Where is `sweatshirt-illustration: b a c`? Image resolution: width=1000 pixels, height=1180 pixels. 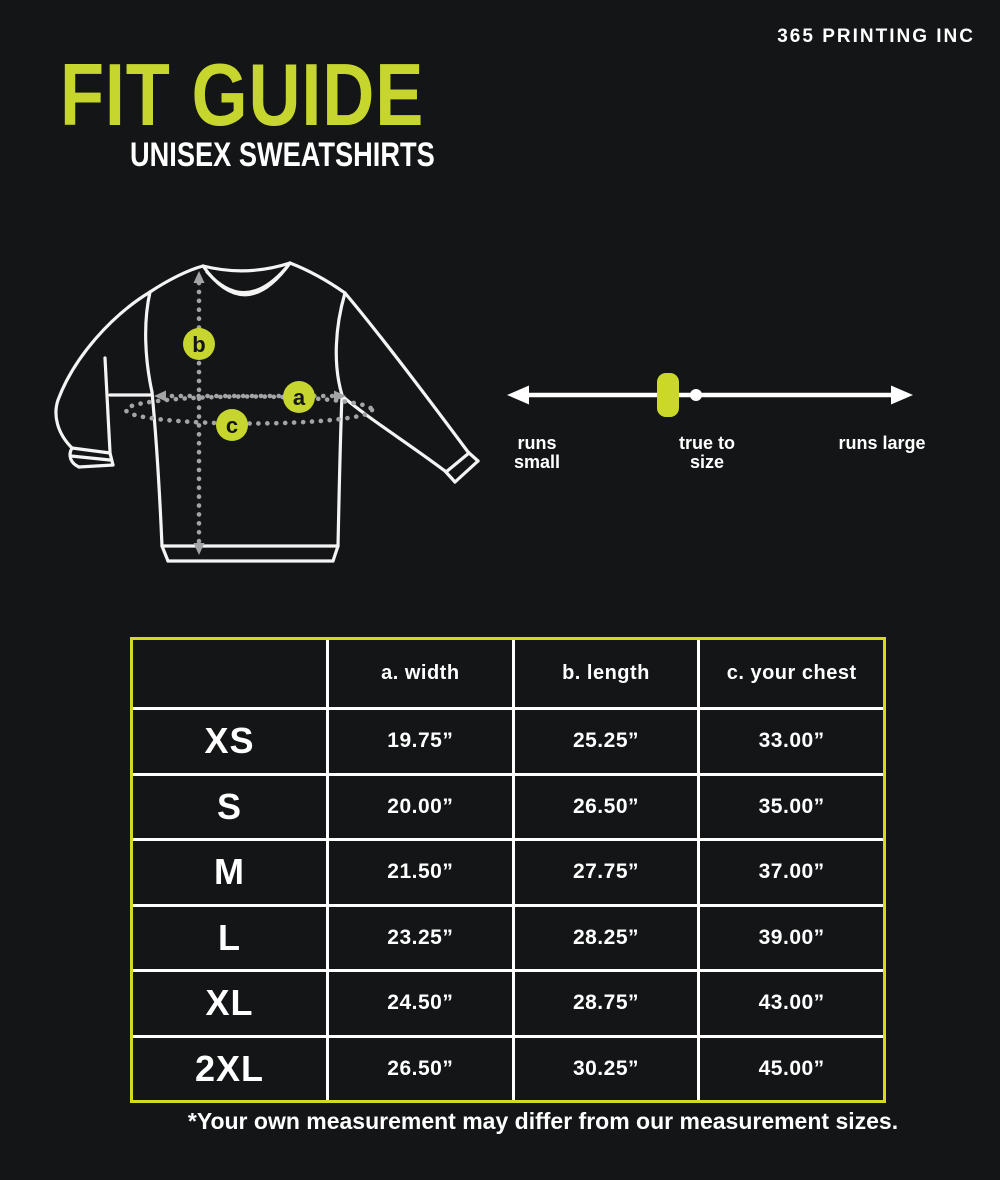 sweatshirt-illustration: b a c is located at coordinates (267, 412).